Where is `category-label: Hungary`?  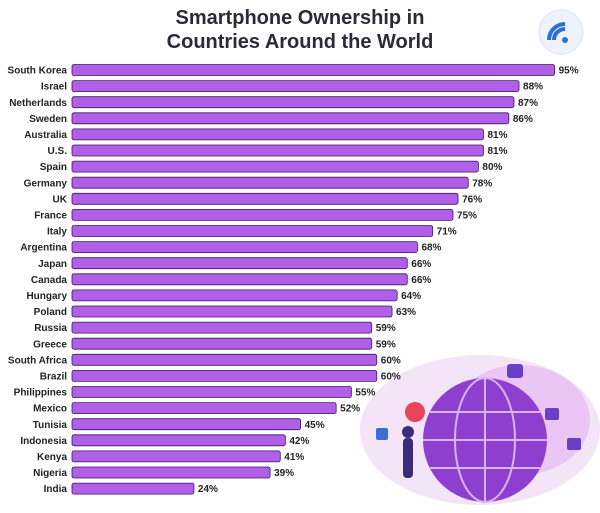
category-label: Hungary is located at coordinates (46, 296).